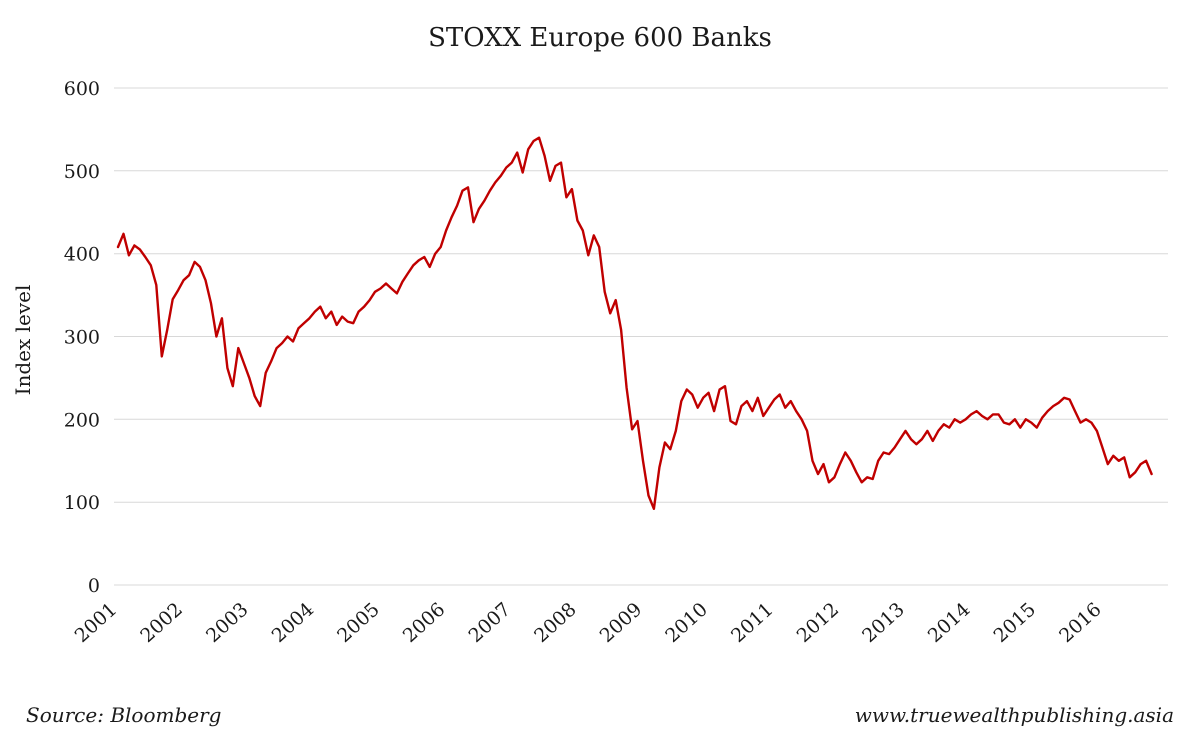 This screenshot has height=738, width=1200. Describe the element at coordinates (227, 622) in the screenshot. I see `x-tick-label: 2003` at that location.